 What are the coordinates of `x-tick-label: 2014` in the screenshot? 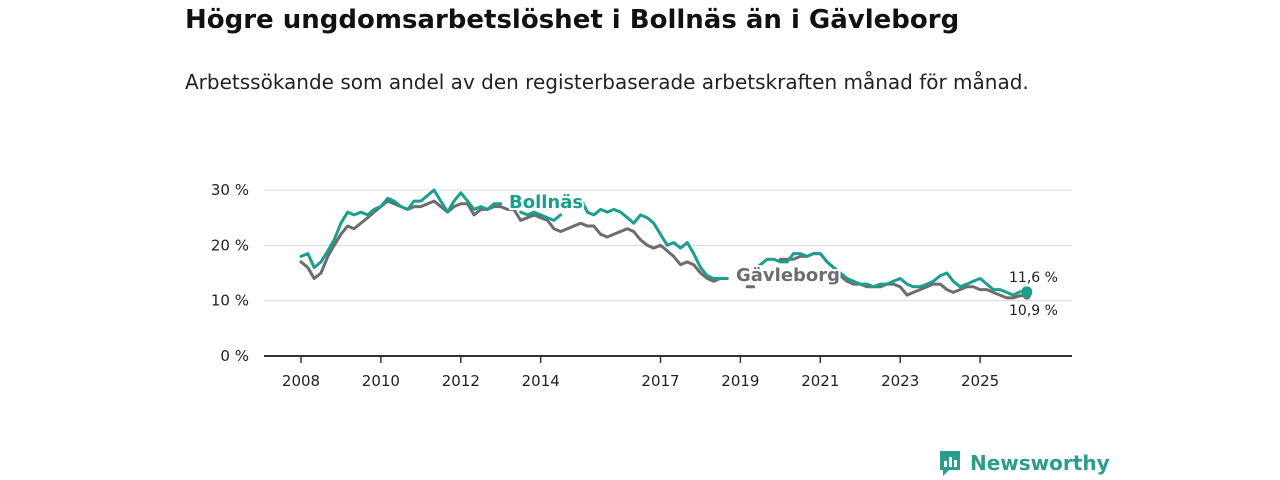 It's located at (541, 381).